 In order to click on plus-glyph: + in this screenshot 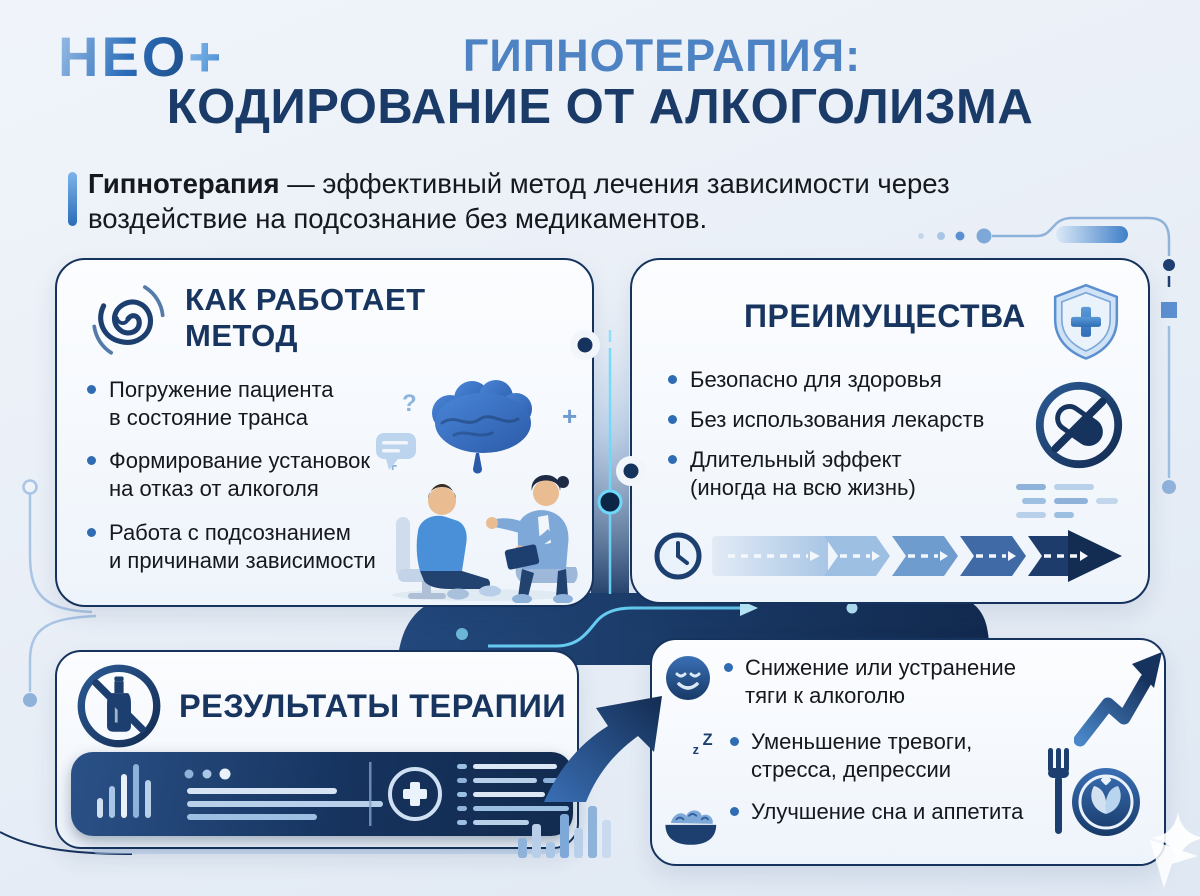, I will do `click(569, 416)`.